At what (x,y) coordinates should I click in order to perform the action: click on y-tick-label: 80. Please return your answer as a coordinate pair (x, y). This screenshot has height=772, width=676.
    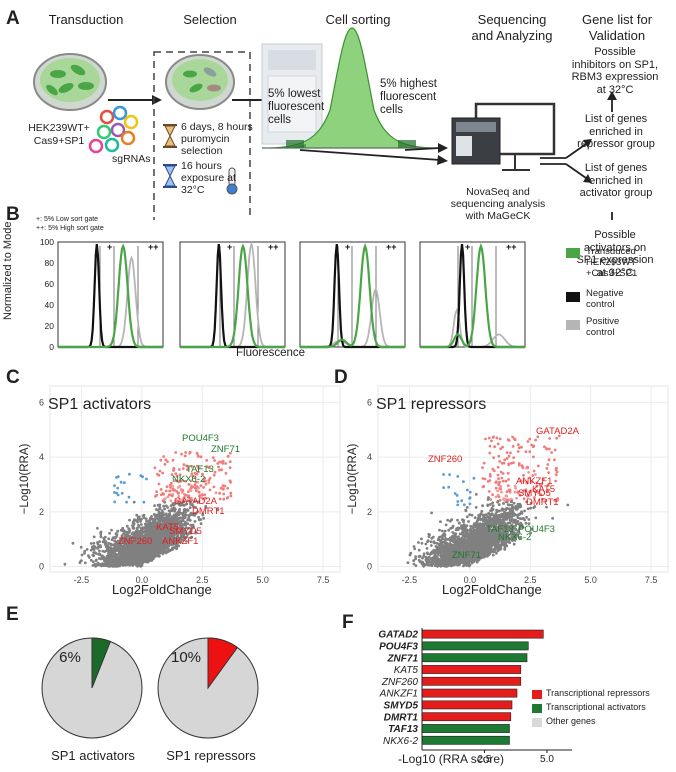
    Looking at the image, I should click on (50, 263).